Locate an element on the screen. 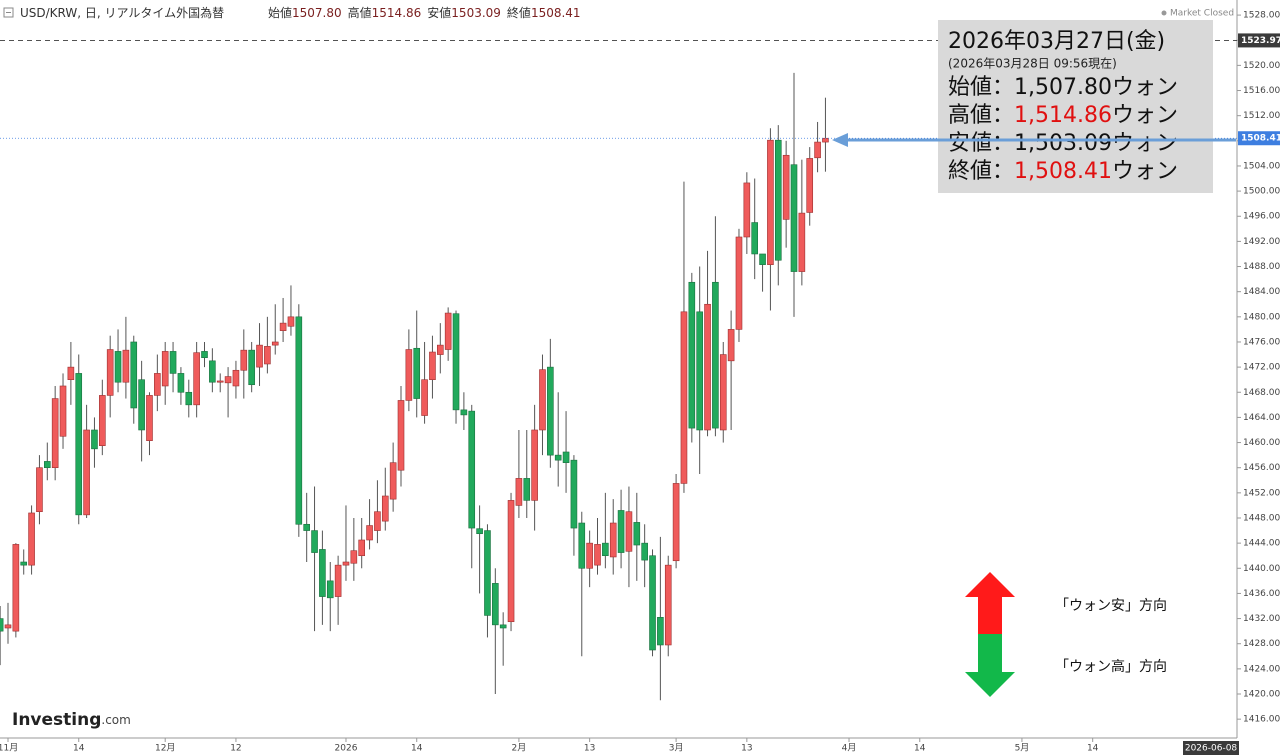 The image size is (1280, 755). y-tick-label: 1420.00 is located at coordinates (1261, 695).